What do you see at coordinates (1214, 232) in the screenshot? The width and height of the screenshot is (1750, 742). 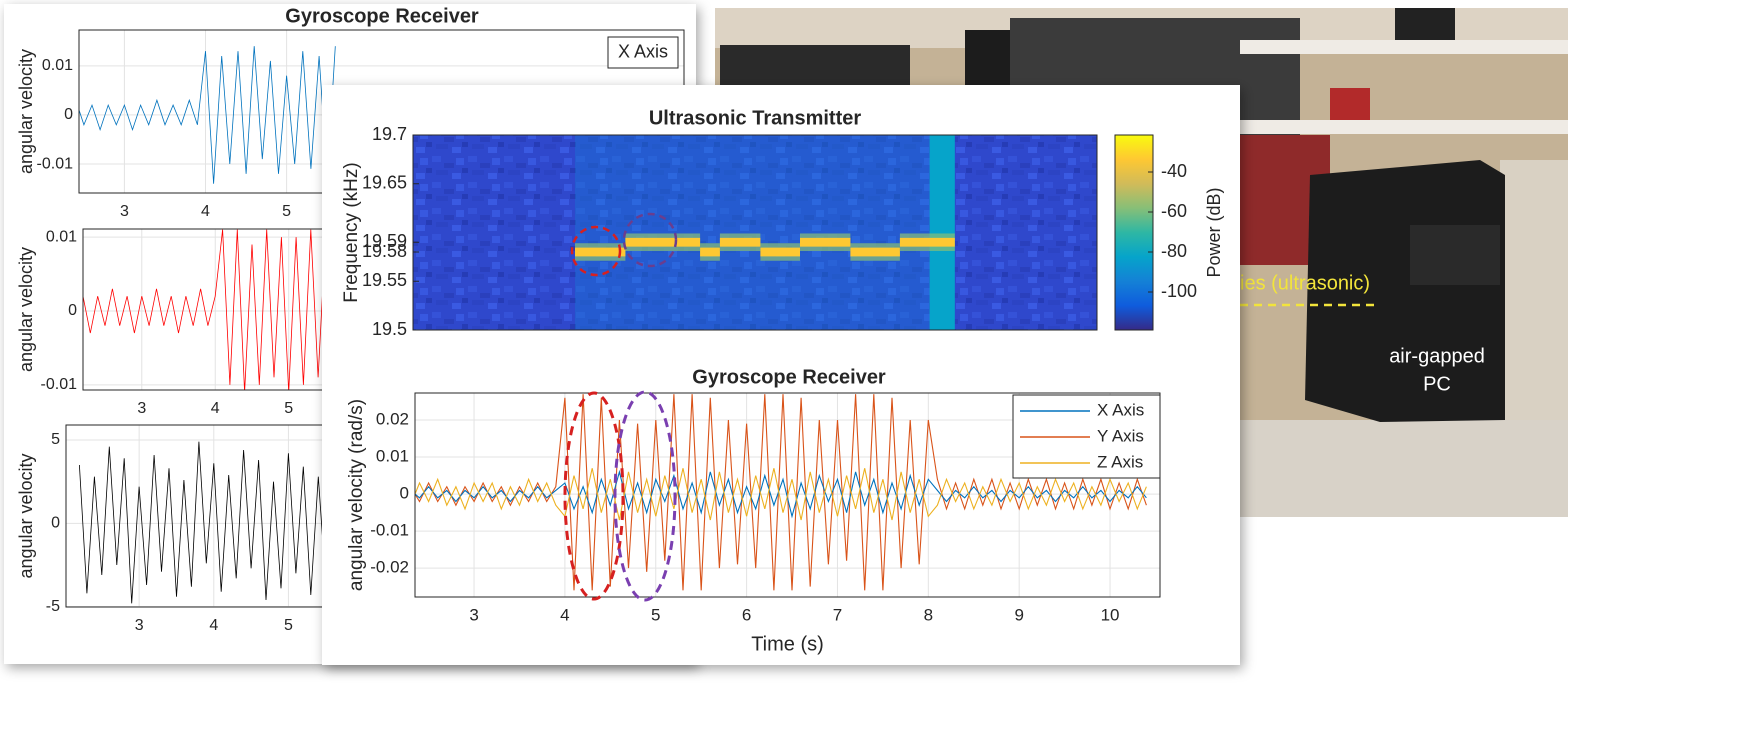 I see `colorbar-label: Power (dB)` at bounding box center [1214, 232].